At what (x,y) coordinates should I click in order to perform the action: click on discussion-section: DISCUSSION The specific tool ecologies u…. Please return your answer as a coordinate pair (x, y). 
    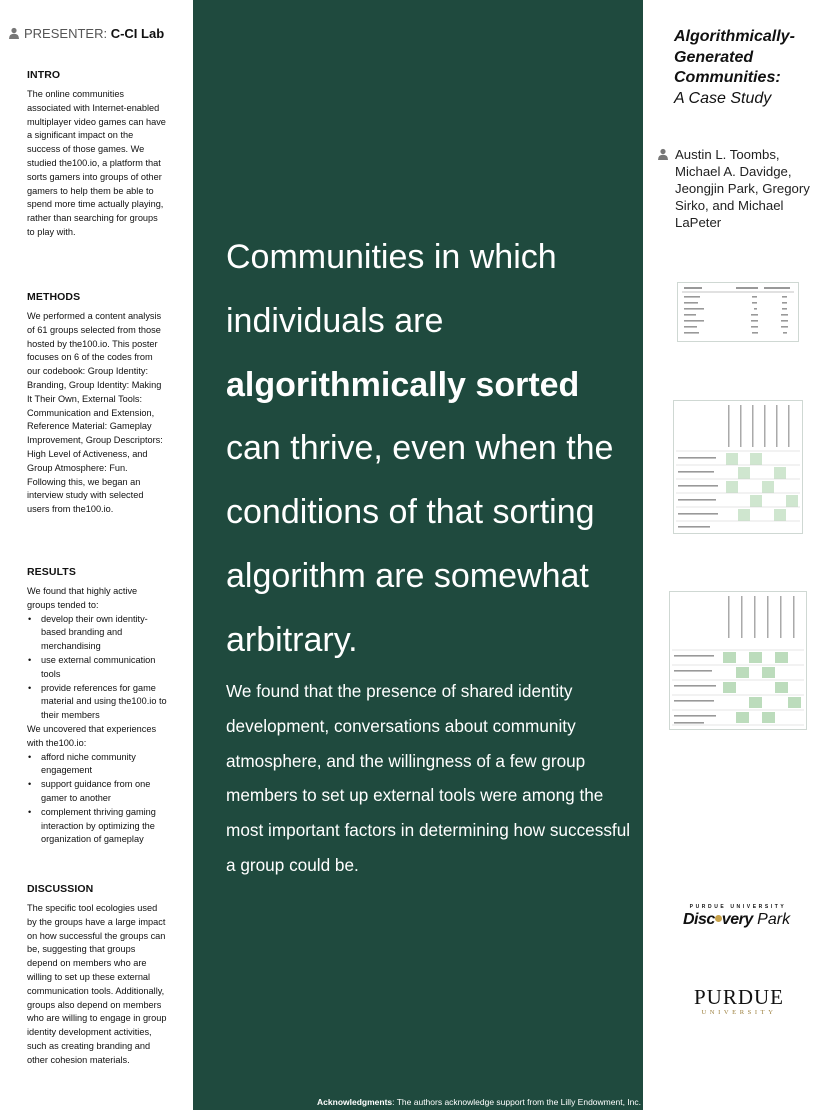
    Looking at the image, I should click on (97, 975).